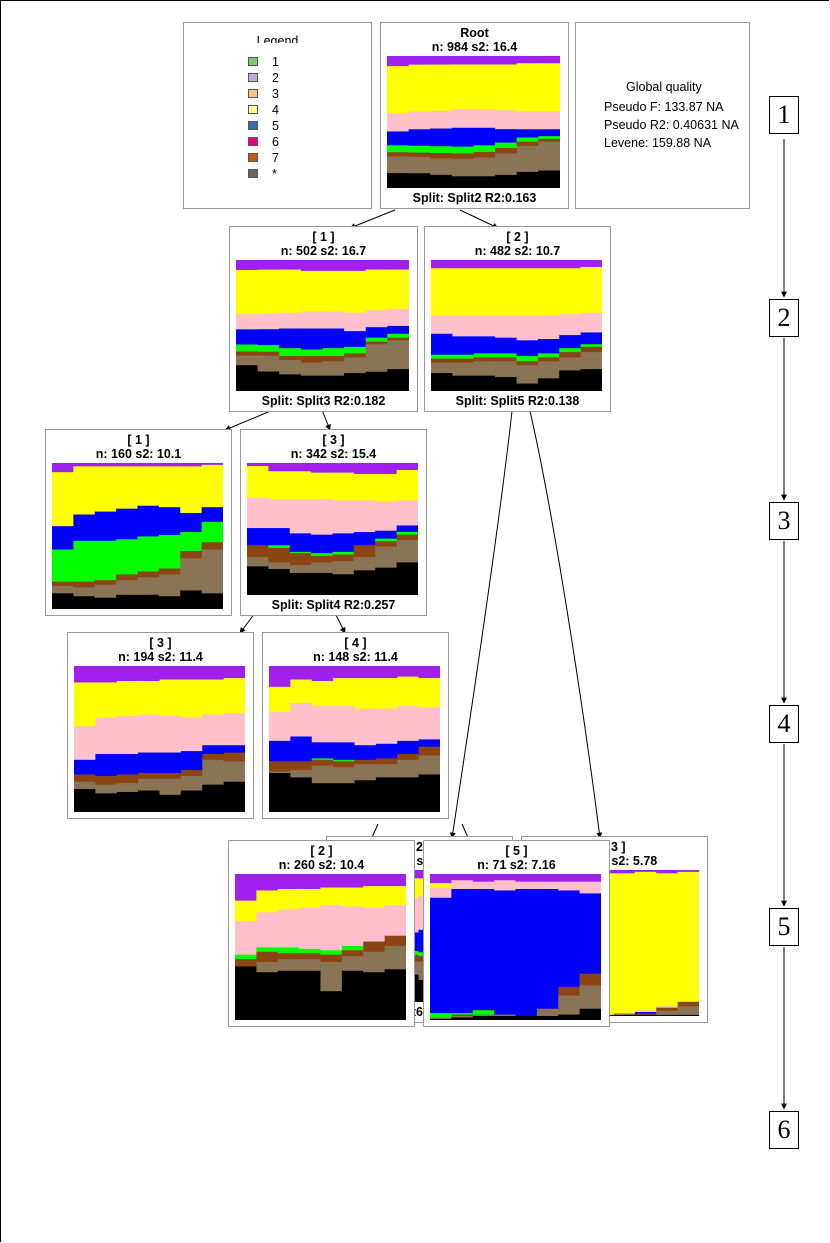 Image resolution: width=830 pixels, height=1243 pixels. Describe the element at coordinates (516, 933) in the screenshot. I see `node-n5: [ 5 ] n: 71 s2: 7.16` at that location.